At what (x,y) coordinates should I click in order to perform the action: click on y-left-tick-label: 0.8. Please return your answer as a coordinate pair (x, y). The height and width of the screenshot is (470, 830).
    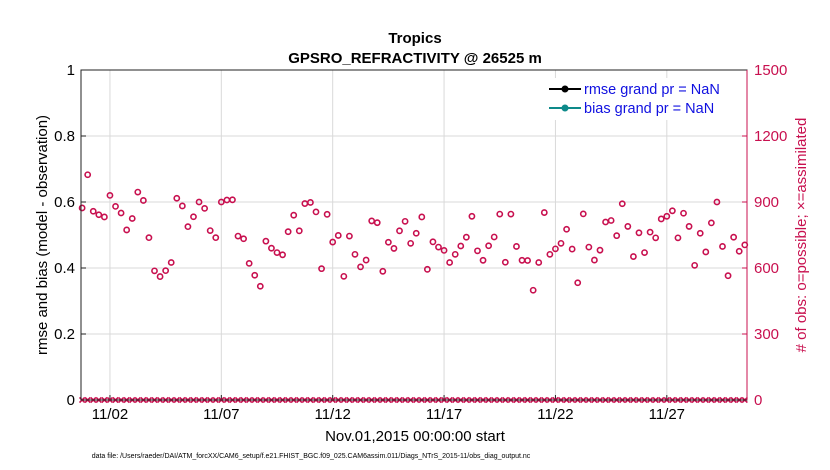
    Looking at the image, I should click on (64, 136).